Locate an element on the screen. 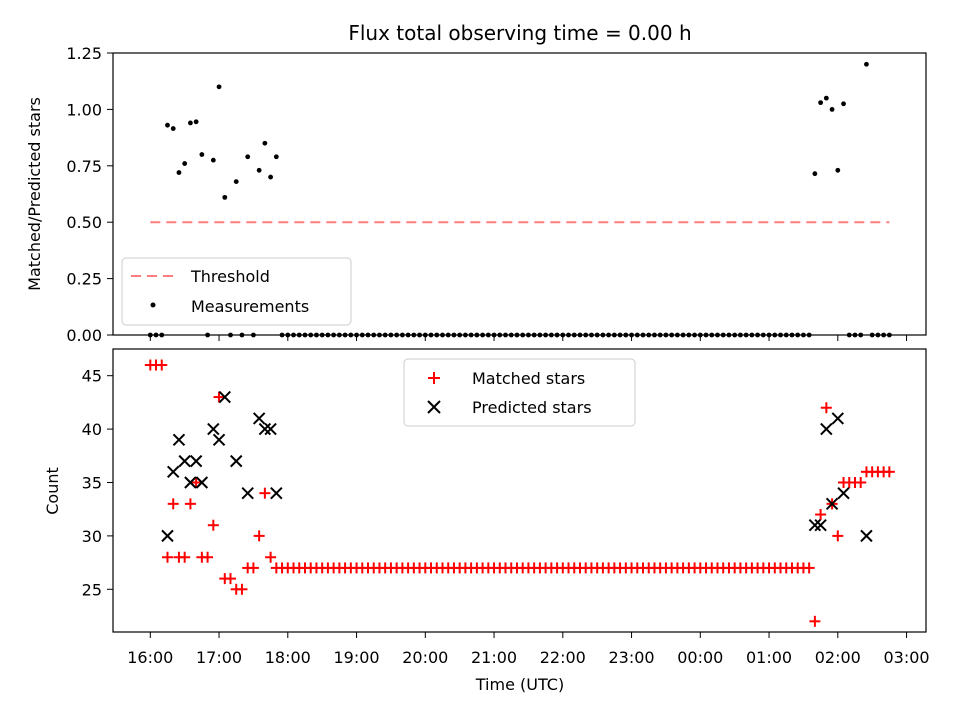  x-tick-label: 23:00 is located at coordinates (631, 657).